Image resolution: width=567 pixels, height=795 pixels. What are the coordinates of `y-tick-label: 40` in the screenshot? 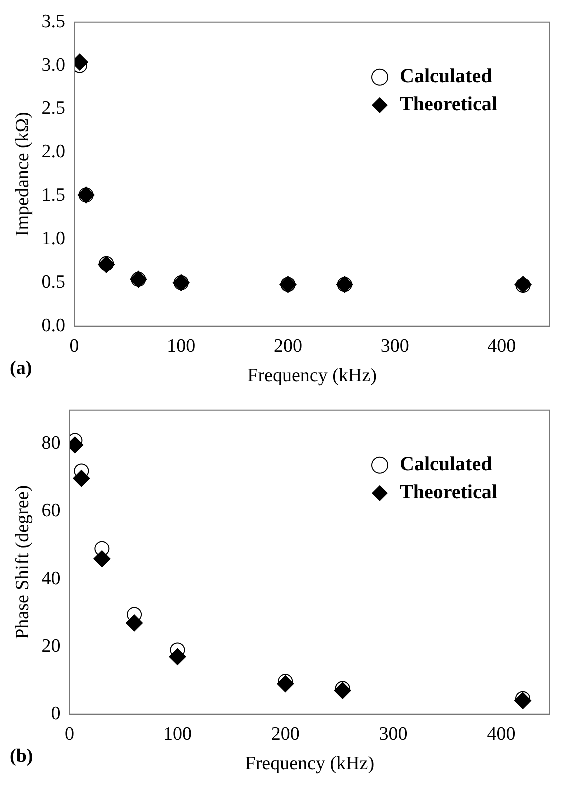 It's located at (51, 579).